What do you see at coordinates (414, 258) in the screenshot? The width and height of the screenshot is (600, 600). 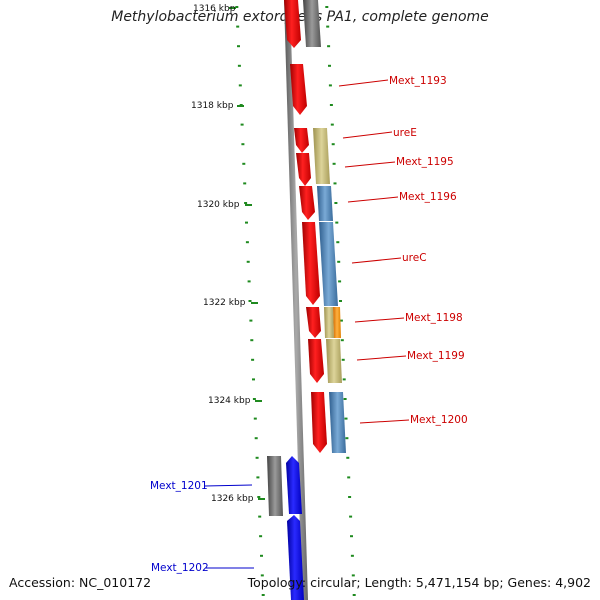 I see `gene-label-urec: ureC` at bounding box center [414, 258].